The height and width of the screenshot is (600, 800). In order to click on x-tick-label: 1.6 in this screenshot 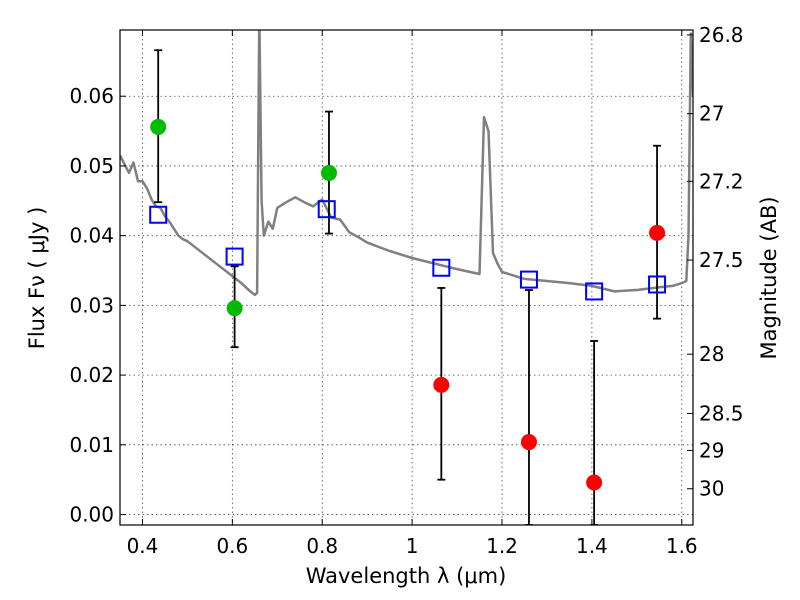, I will do `click(682, 546)`.